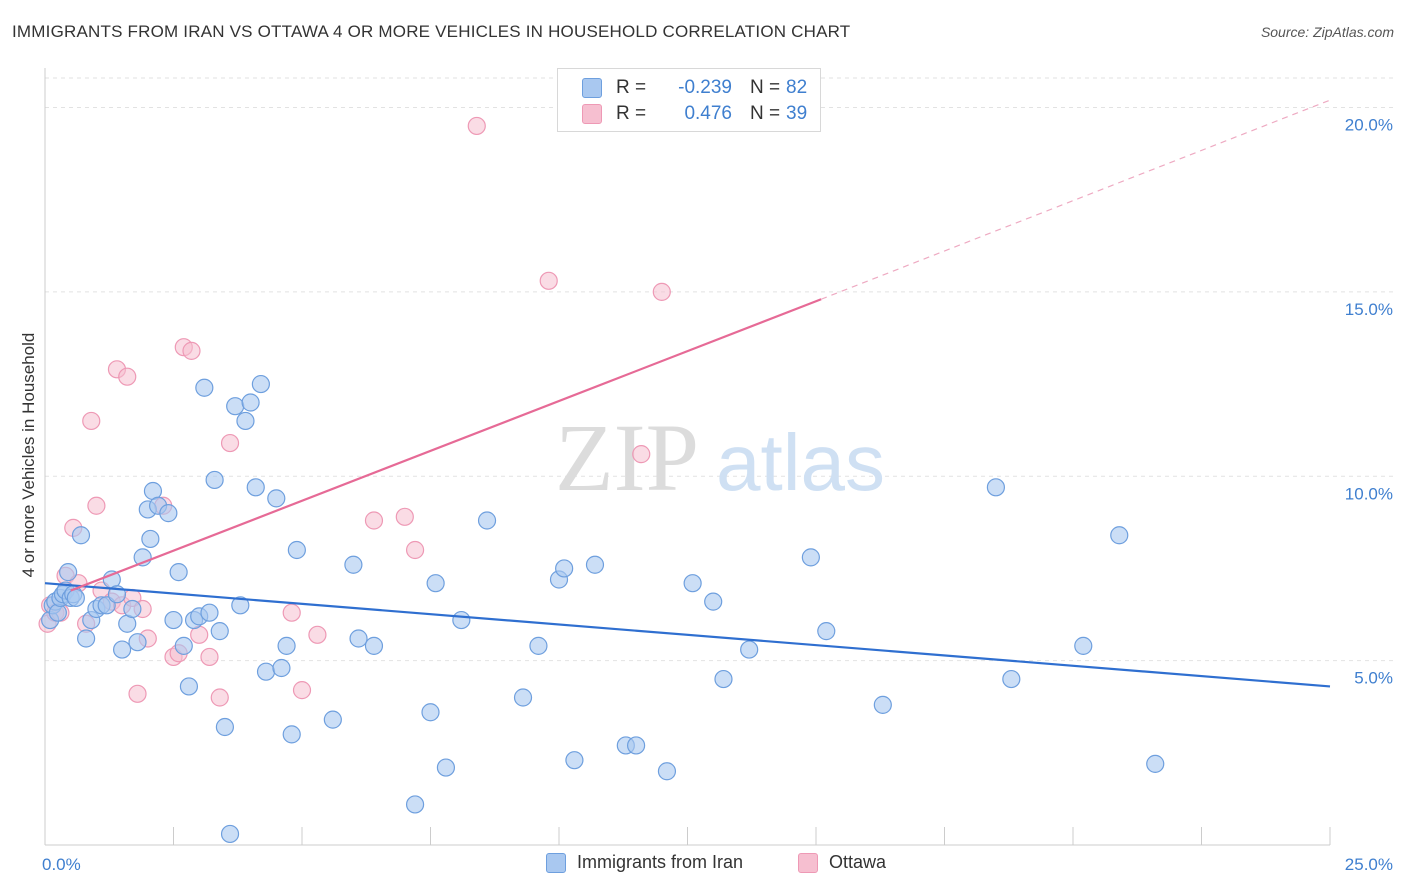 This screenshot has width=1406, height=892. I want to click on x-tick-label: 25.0%, so click(1369, 864).